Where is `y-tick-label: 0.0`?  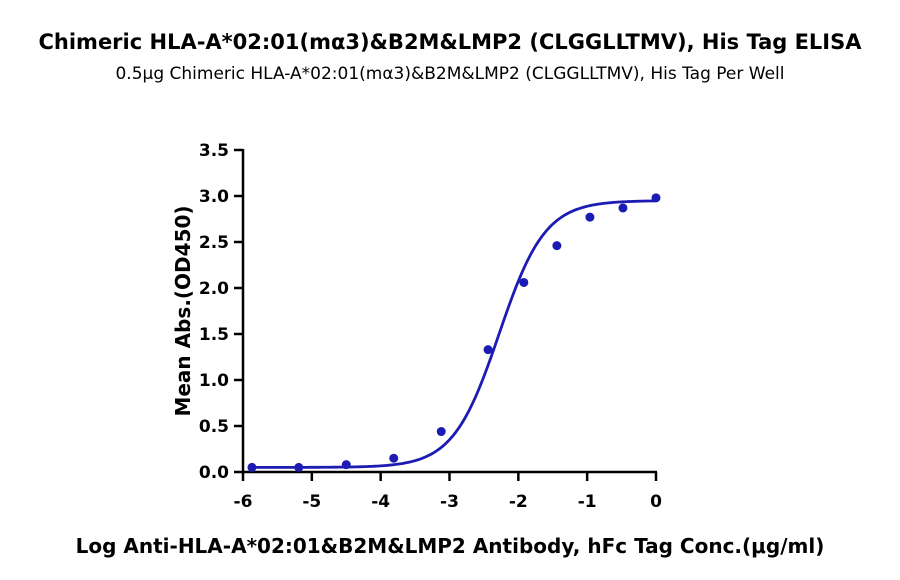
y-tick-label: 0.0 is located at coordinates (214, 473).